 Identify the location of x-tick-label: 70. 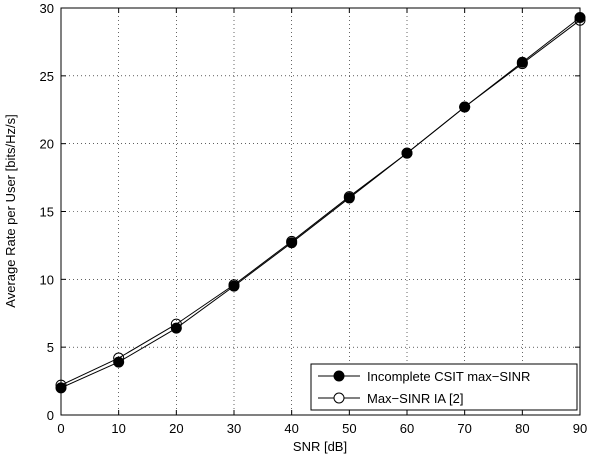
(464, 428).